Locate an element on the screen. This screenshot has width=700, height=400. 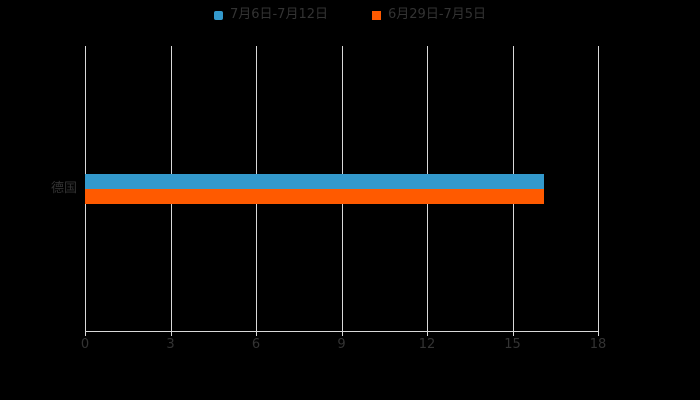
legend-label-series-2: 6月29日-7月5日 is located at coordinates (437, 14).